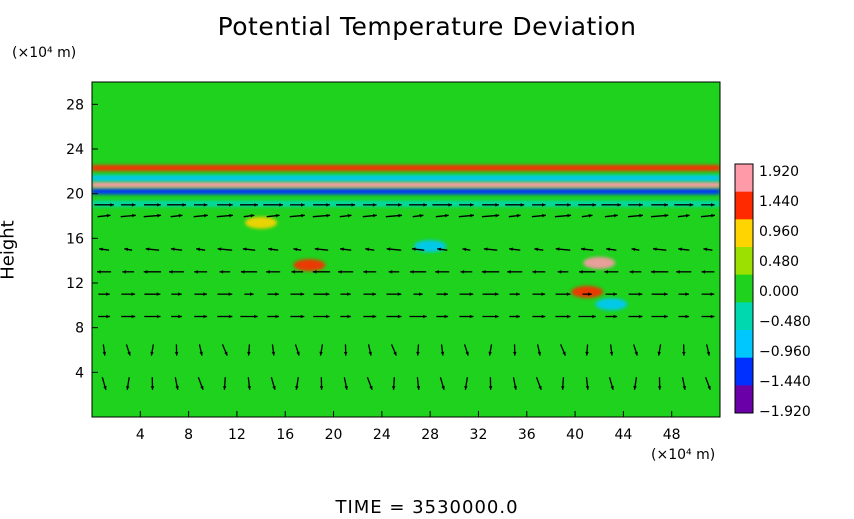 The image size is (854, 519). What do you see at coordinates (427, 26) in the screenshot?
I see `chart-title: Potential Temperature Deviation` at bounding box center [427, 26].